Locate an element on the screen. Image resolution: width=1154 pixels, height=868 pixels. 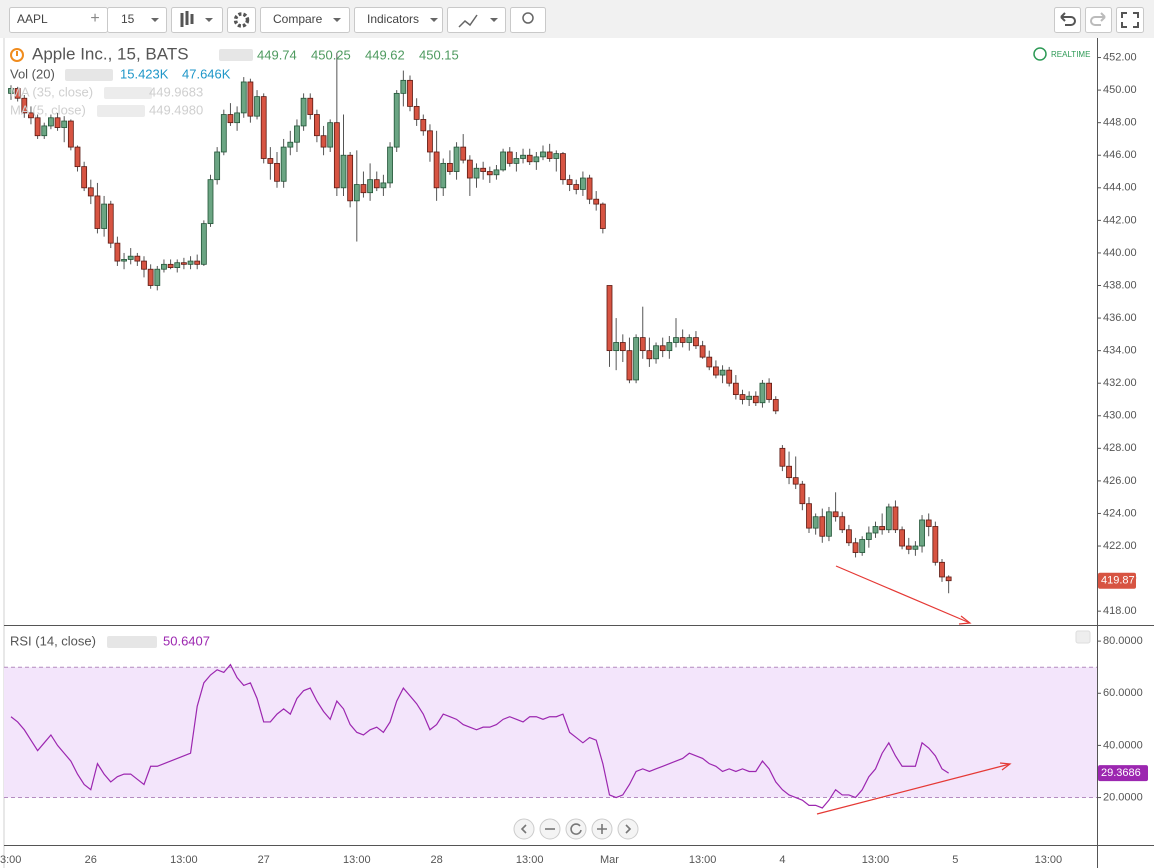
fullscreen-icon is located at coordinates (1130, 20).